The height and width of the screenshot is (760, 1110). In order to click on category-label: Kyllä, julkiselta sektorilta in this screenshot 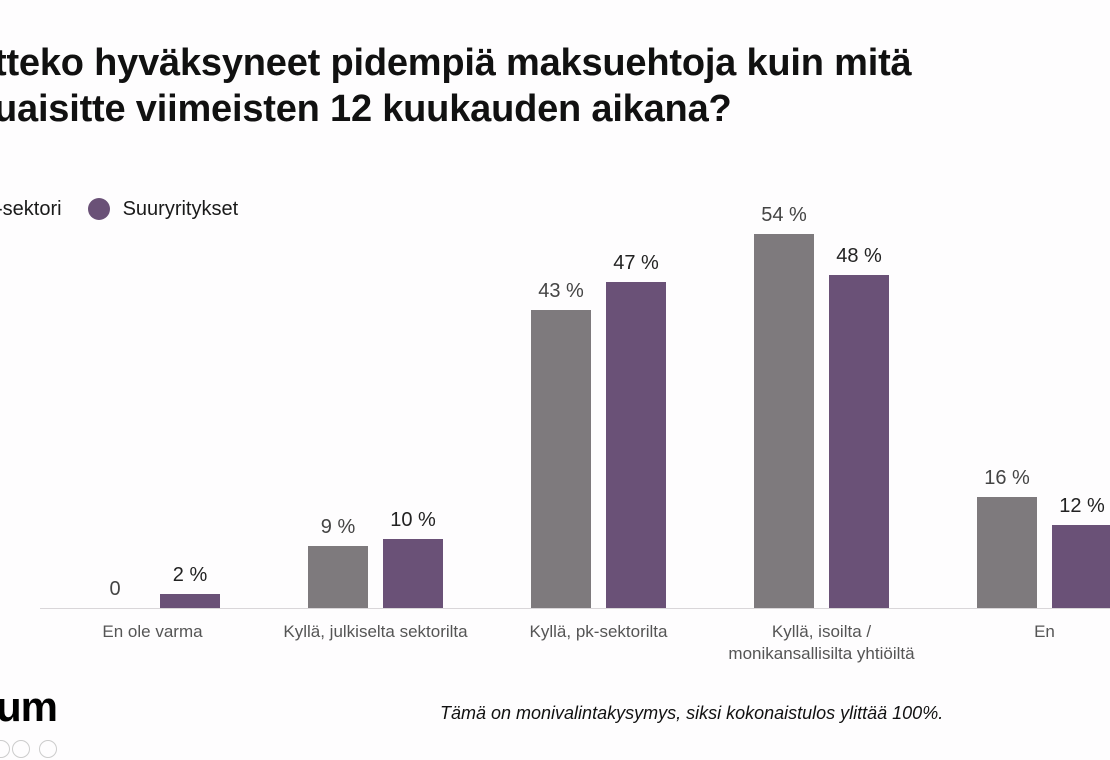, I will do `click(375, 631)`.